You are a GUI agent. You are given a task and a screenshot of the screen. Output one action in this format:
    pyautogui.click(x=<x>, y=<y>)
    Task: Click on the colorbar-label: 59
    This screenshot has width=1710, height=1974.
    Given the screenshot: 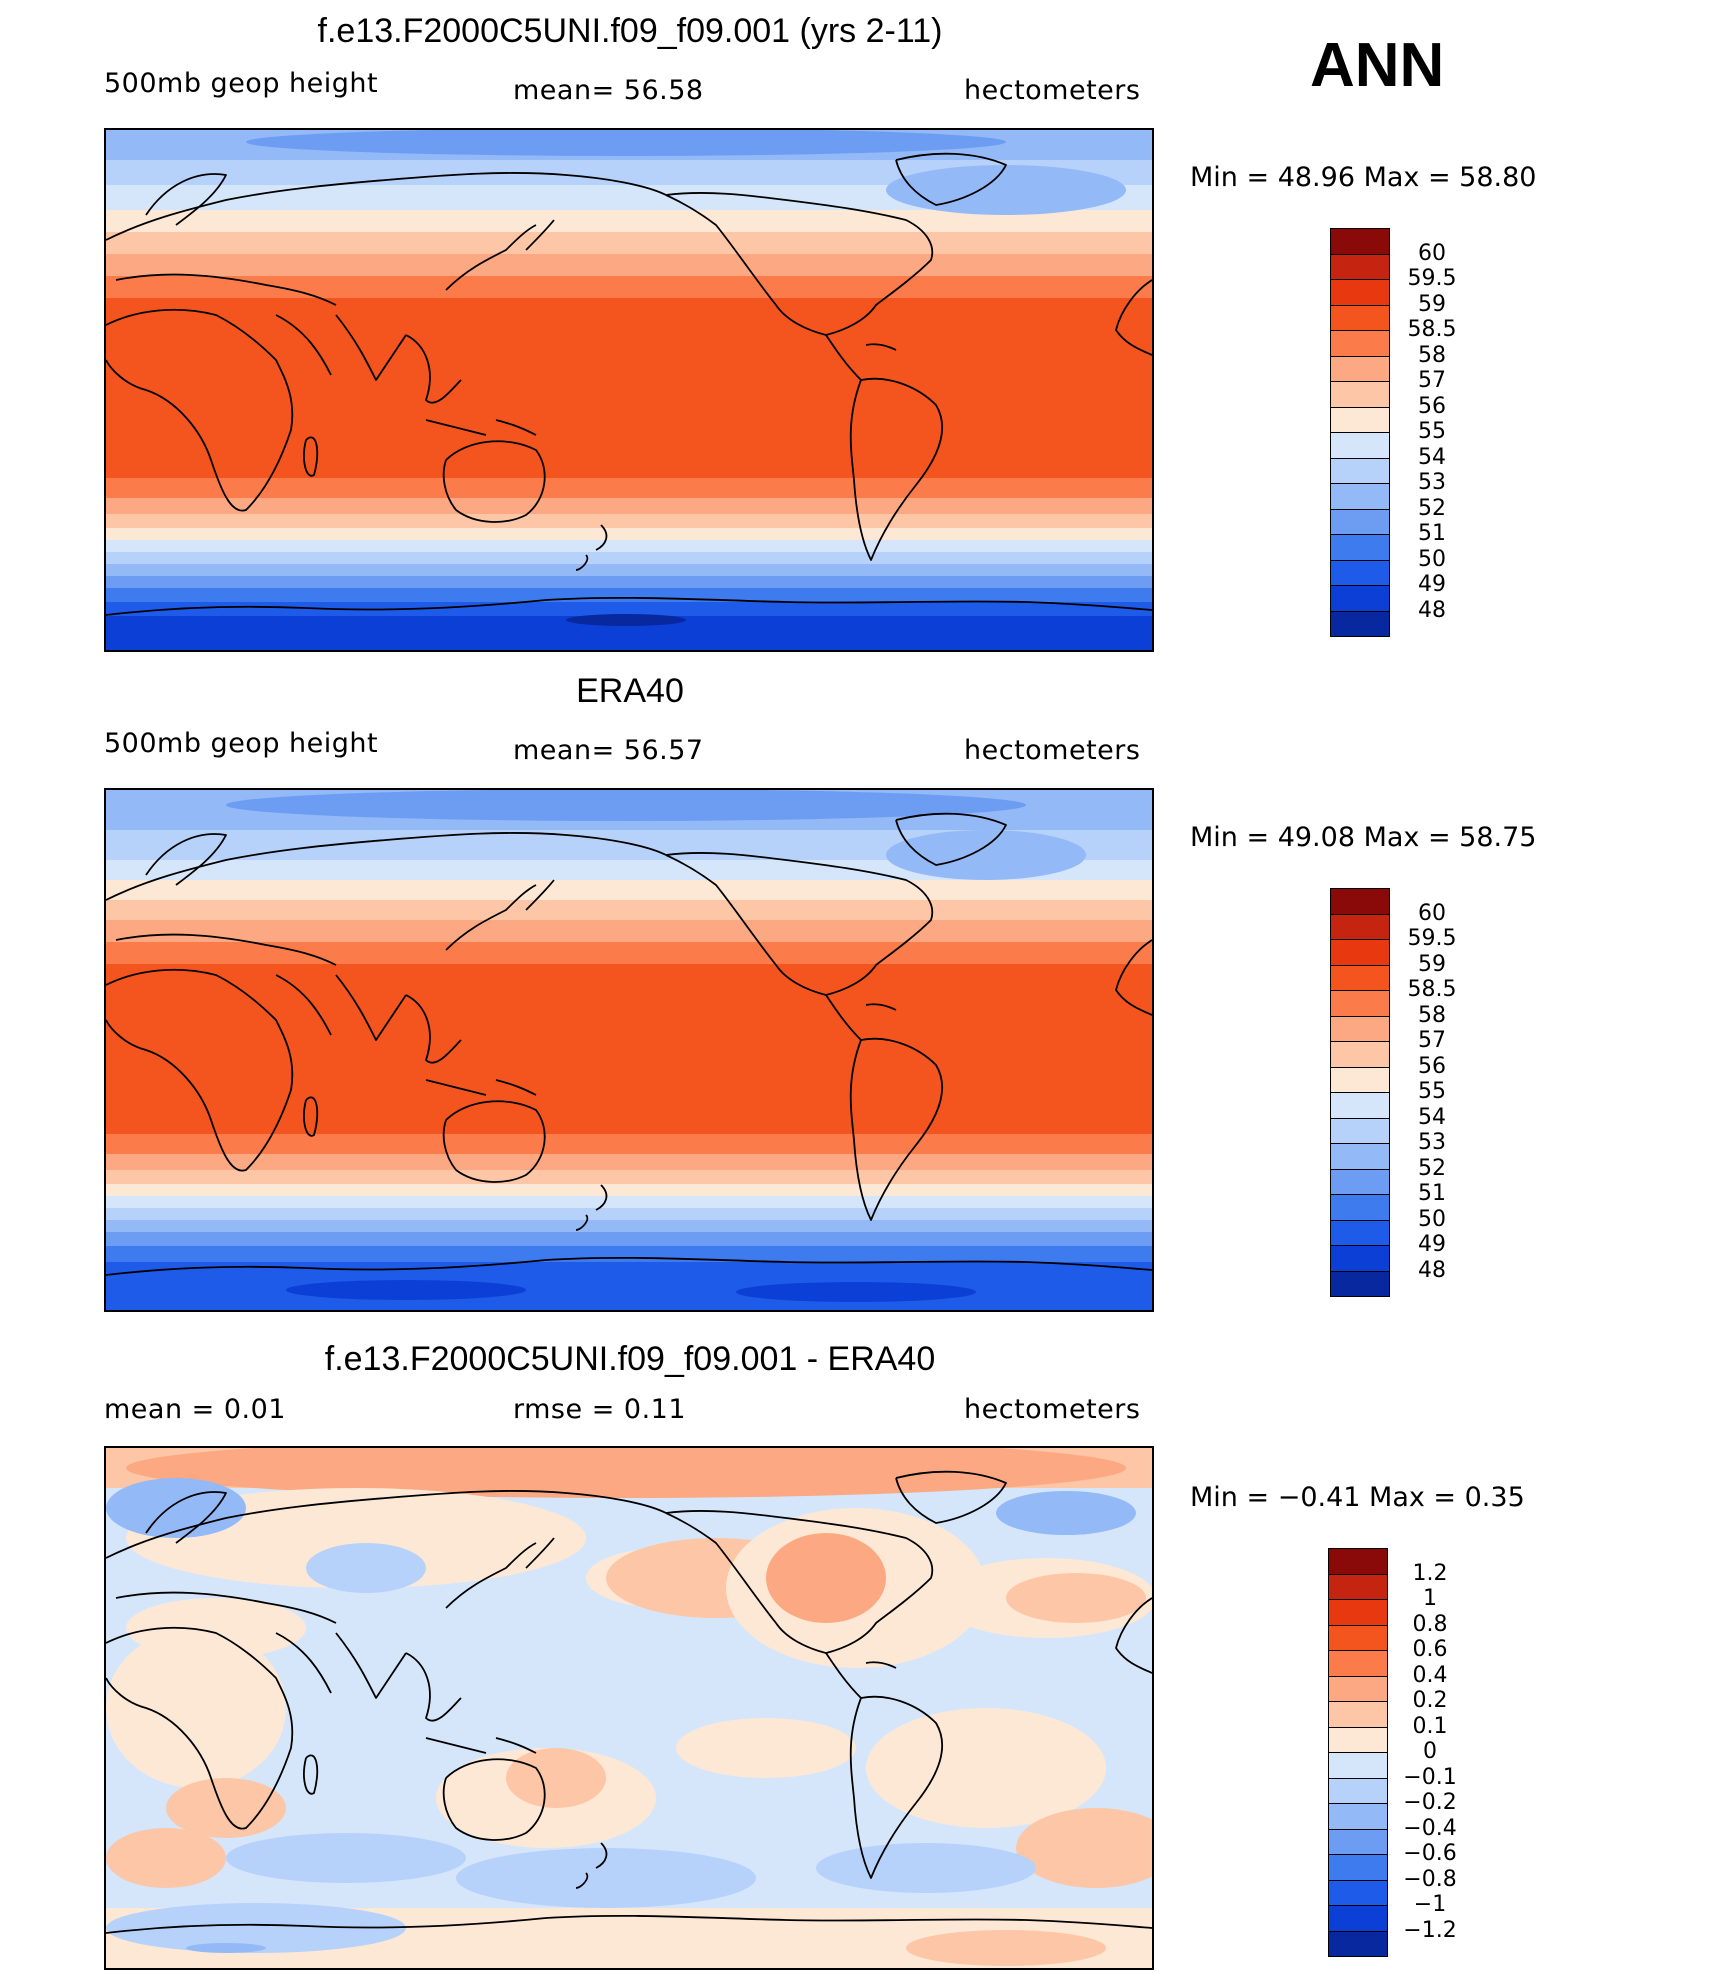 What is the action you would take?
    pyautogui.click(x=1432, y=964)
    